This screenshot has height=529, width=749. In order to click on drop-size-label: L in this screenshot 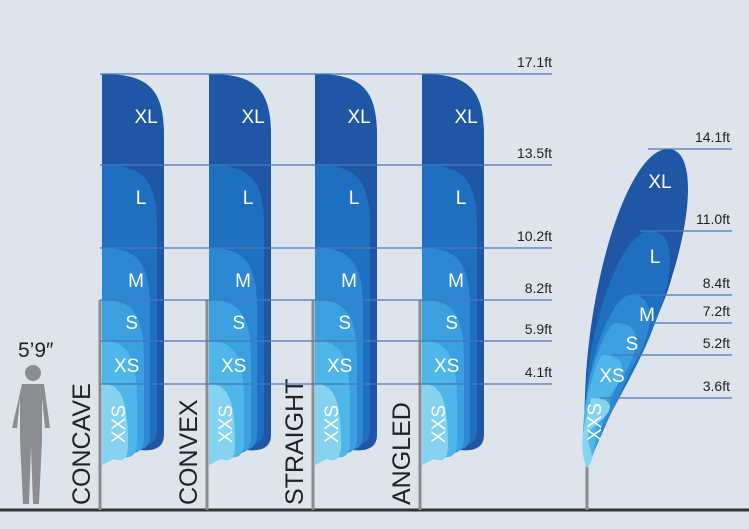, I will do `click(655, 257)`.